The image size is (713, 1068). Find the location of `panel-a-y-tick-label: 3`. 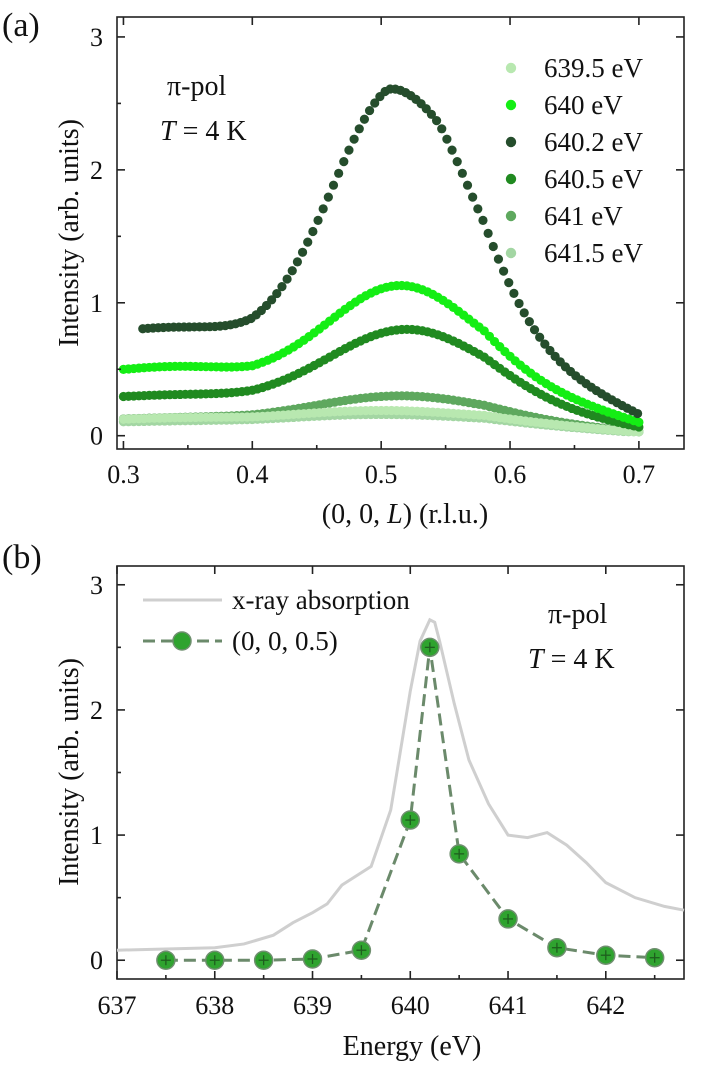

panel-a-y-tick-label: 3 is located at coordinates (96, 37).